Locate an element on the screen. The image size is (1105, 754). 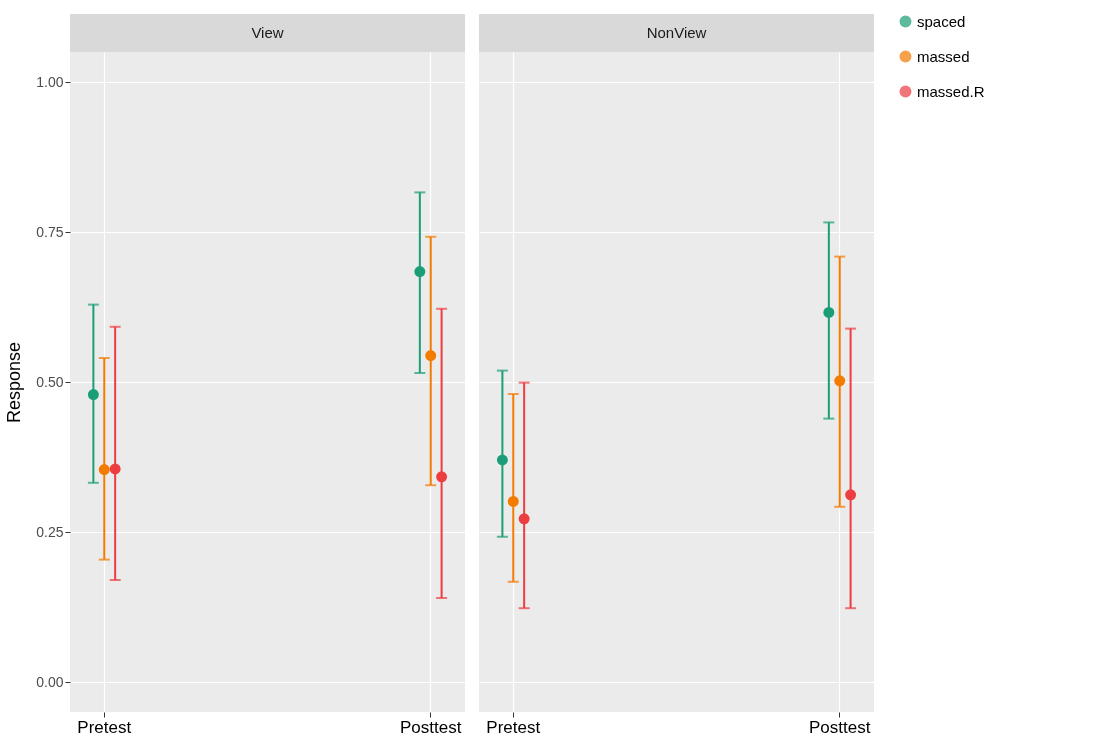
legend-label: massed.R is located at coordinates (951, 91).